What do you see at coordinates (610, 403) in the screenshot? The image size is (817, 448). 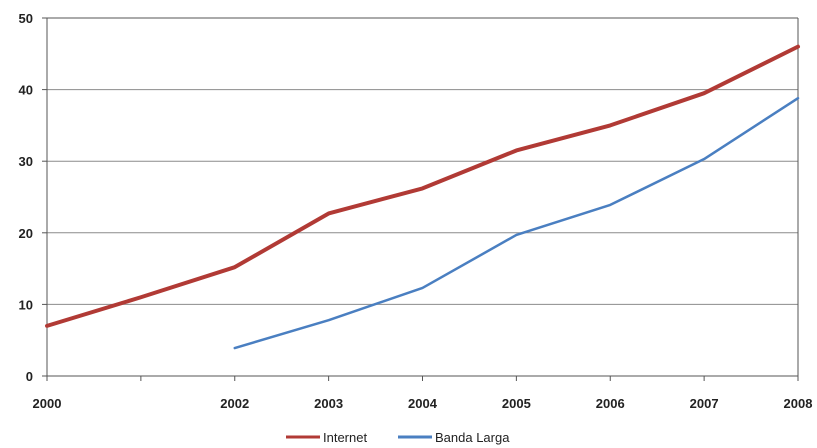 I see `x-tick-label: 2006` at bounding box center [610, 403].